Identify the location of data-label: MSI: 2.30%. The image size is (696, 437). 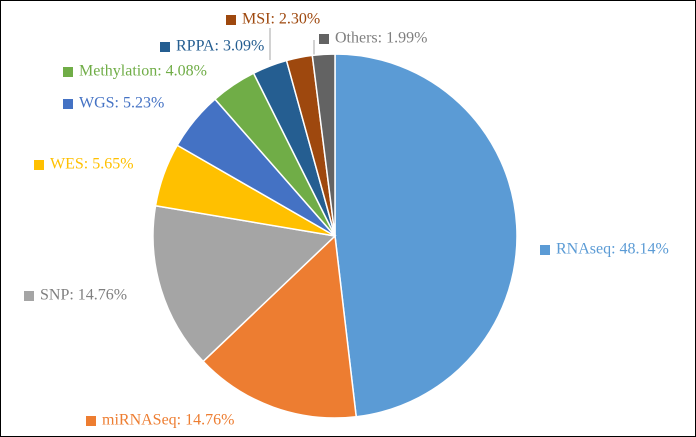
(281, 19).